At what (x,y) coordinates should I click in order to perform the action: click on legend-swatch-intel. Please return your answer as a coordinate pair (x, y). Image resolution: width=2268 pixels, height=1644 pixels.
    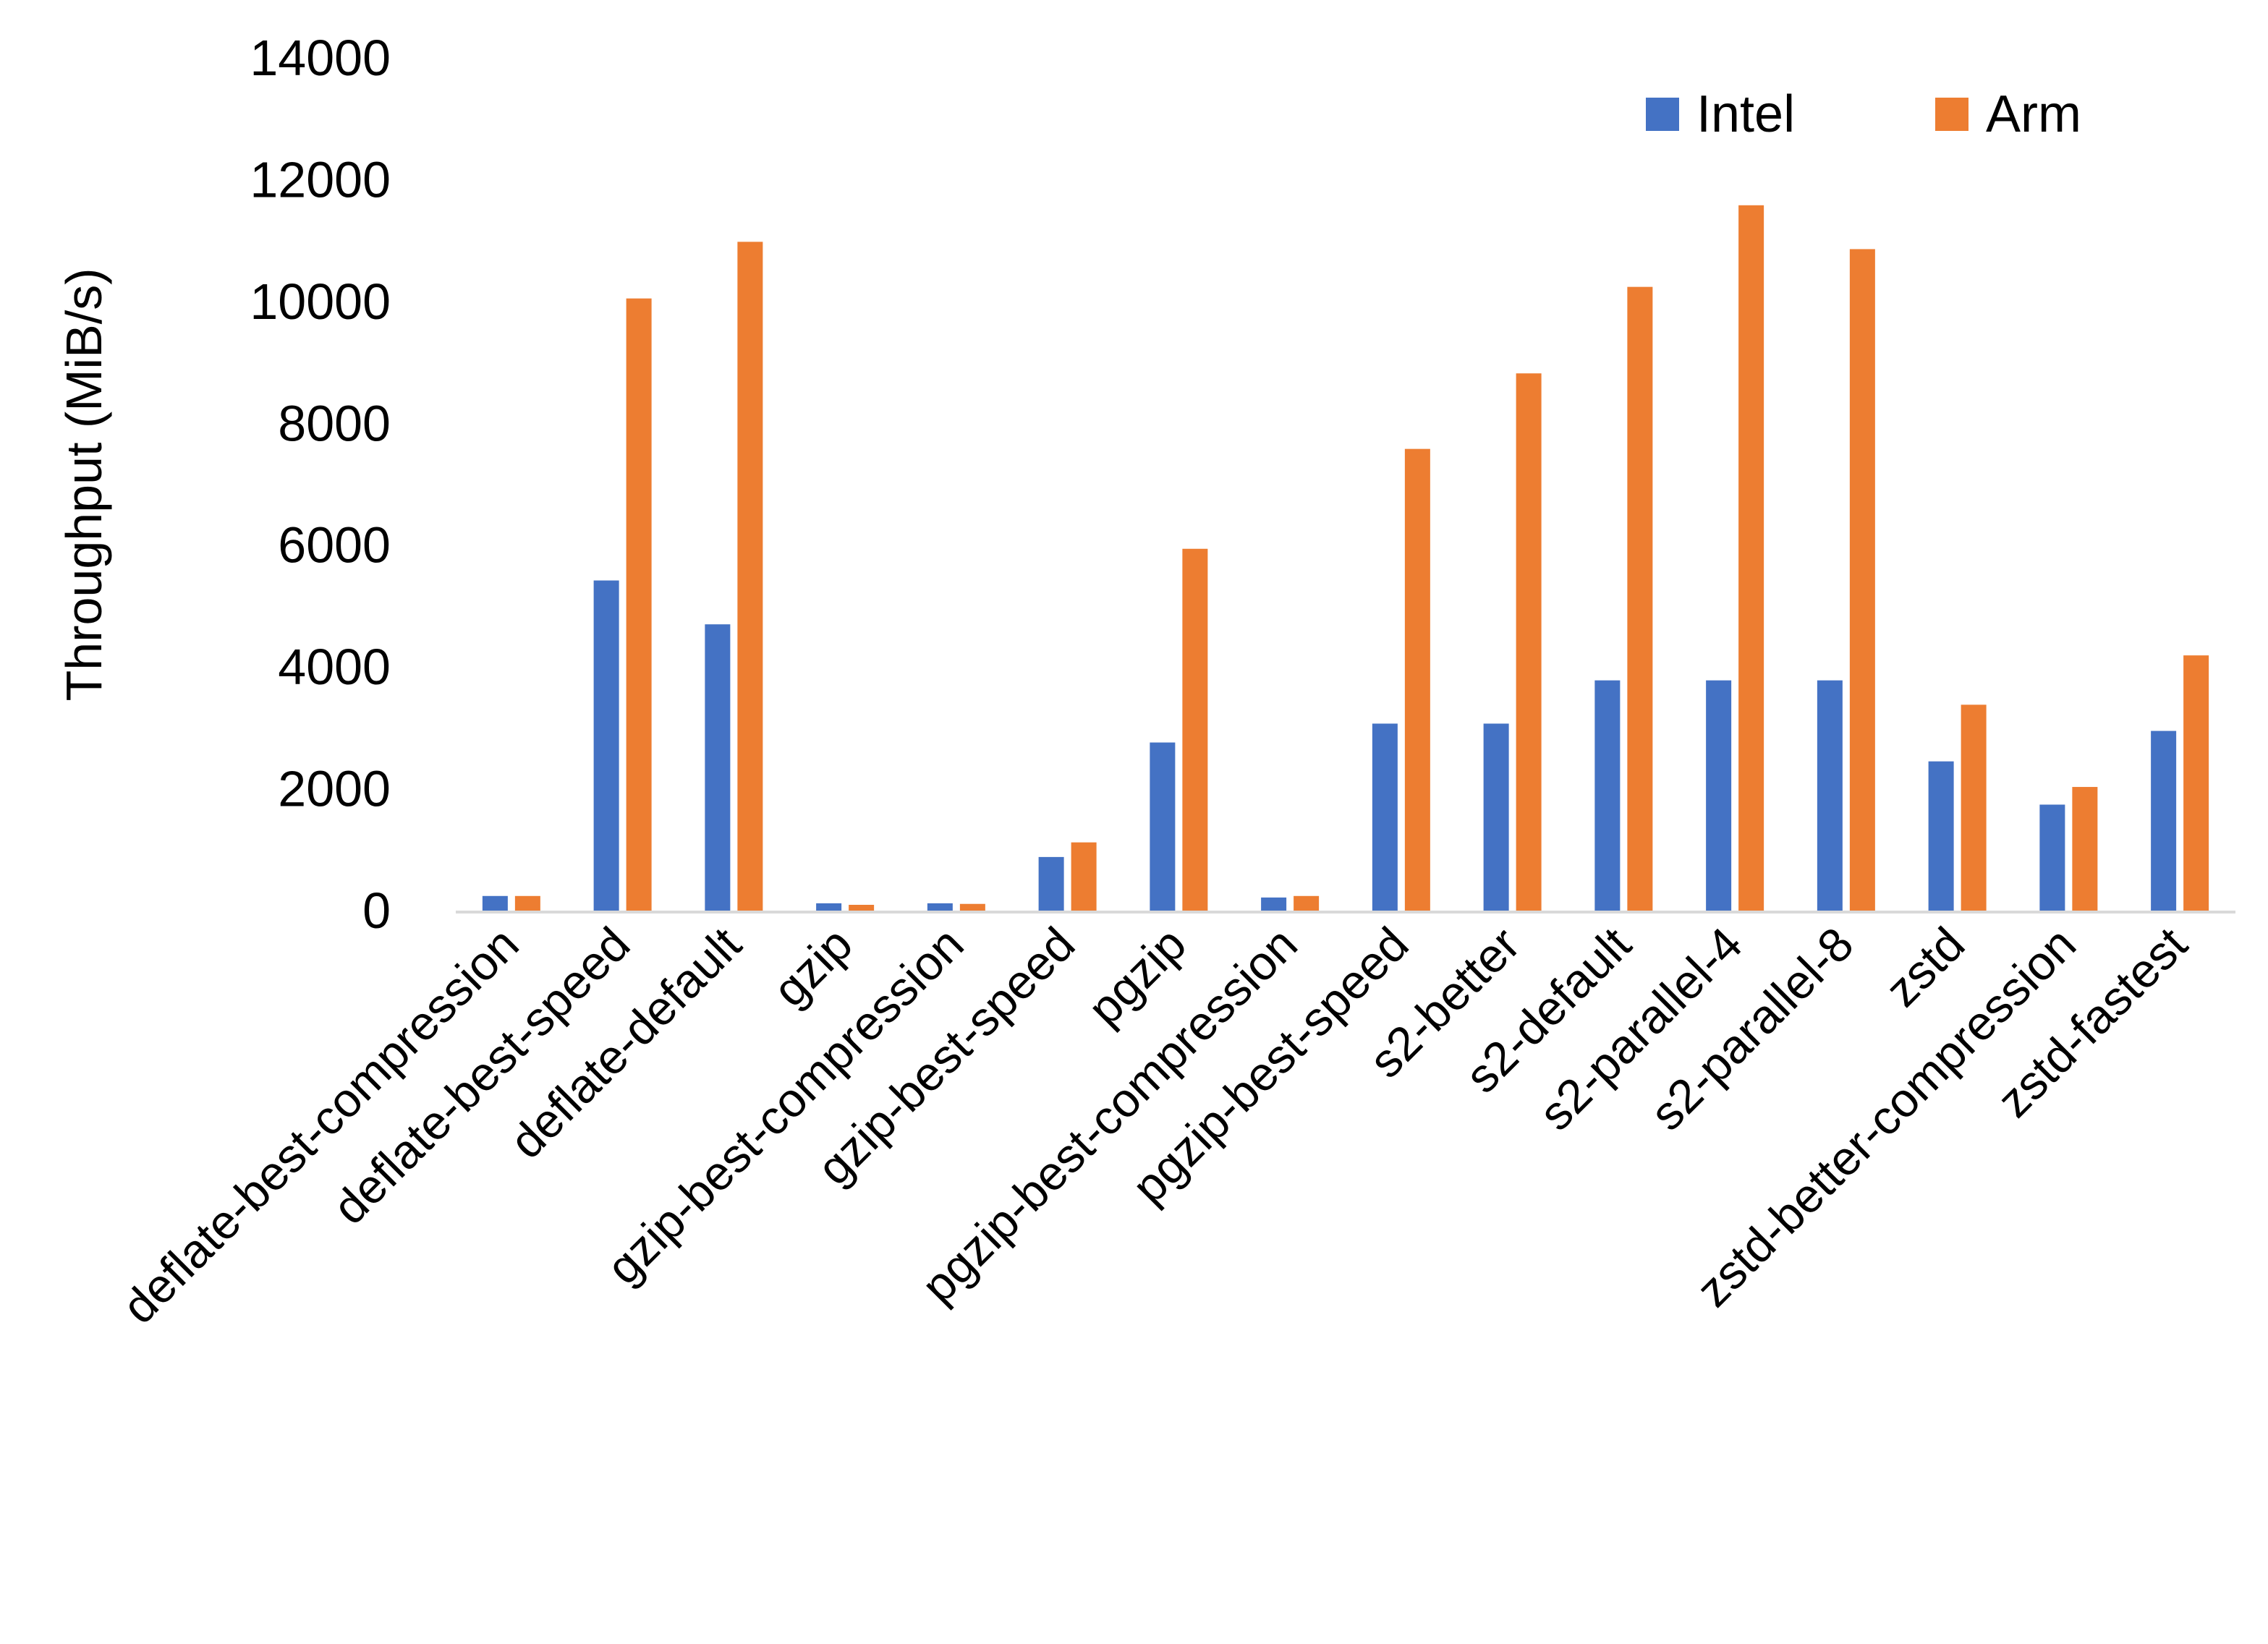
    Looking at the image, I should click on (1662, 114).